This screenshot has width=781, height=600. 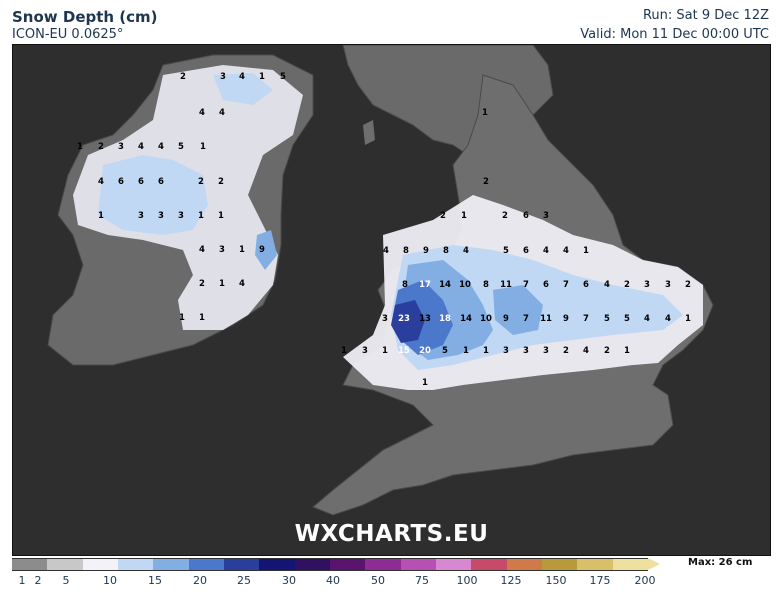 I want to click on legend-tick-label: 75, so click(x=422, y=580).